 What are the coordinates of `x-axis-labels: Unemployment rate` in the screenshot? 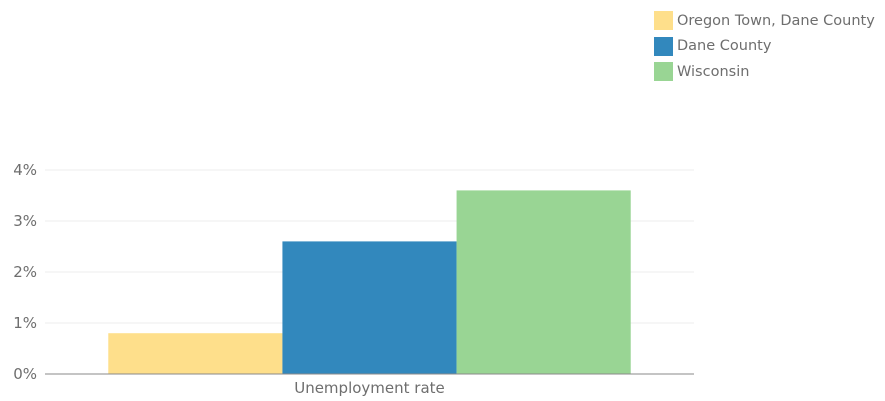 It's located at (369, 388).